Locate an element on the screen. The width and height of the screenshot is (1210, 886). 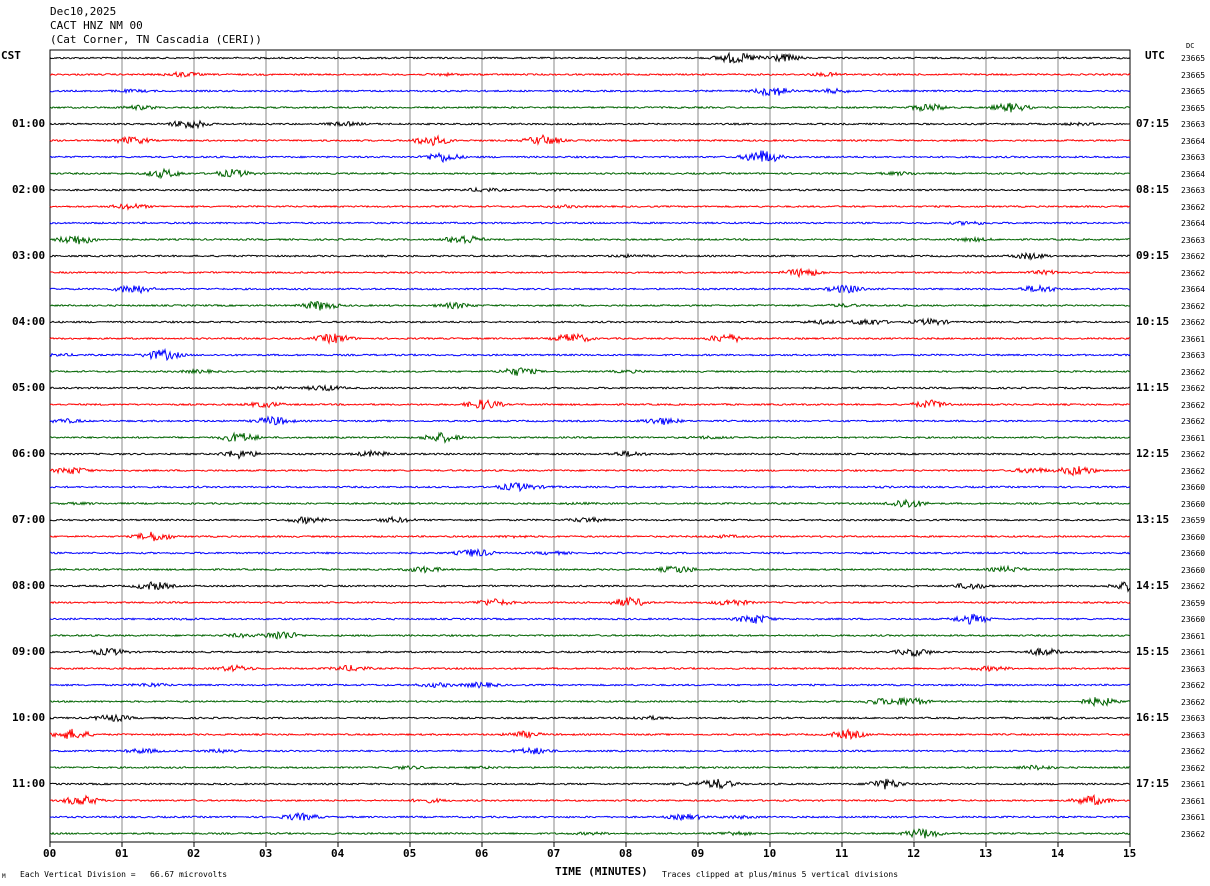
x-tick-label: 04 is located at coordinates (338, 853).